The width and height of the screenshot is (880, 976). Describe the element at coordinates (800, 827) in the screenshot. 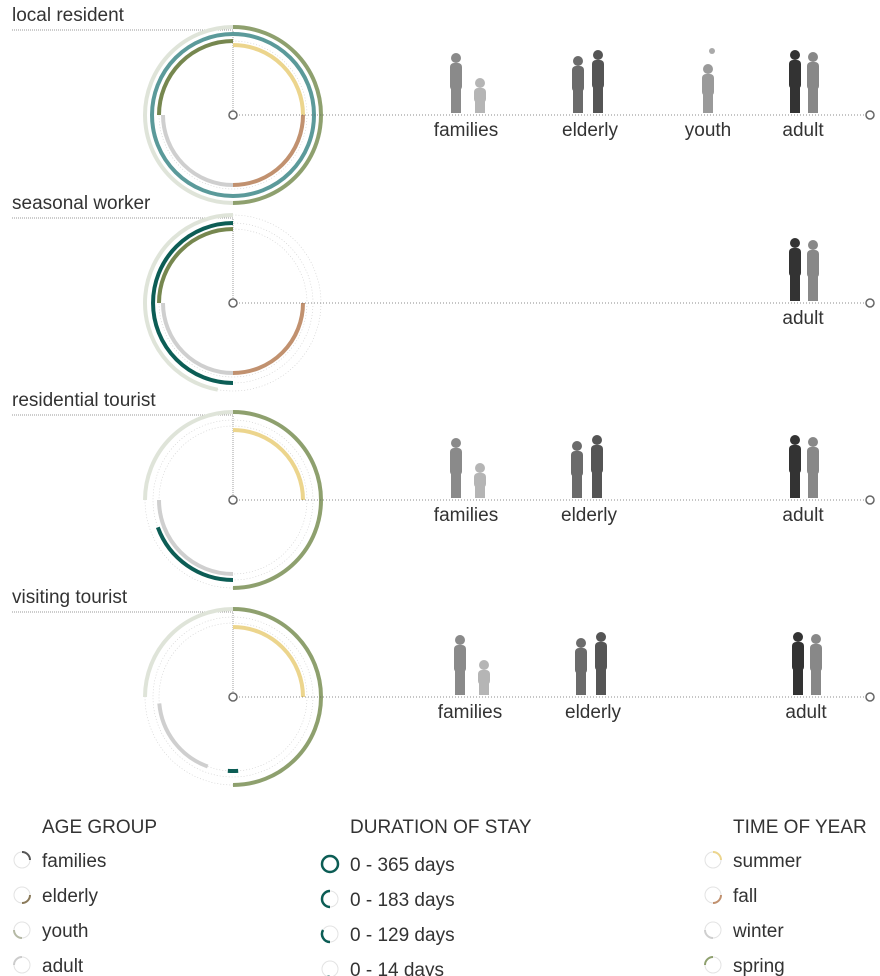

I see `legend-title: TIME OF YEAR` at that location.